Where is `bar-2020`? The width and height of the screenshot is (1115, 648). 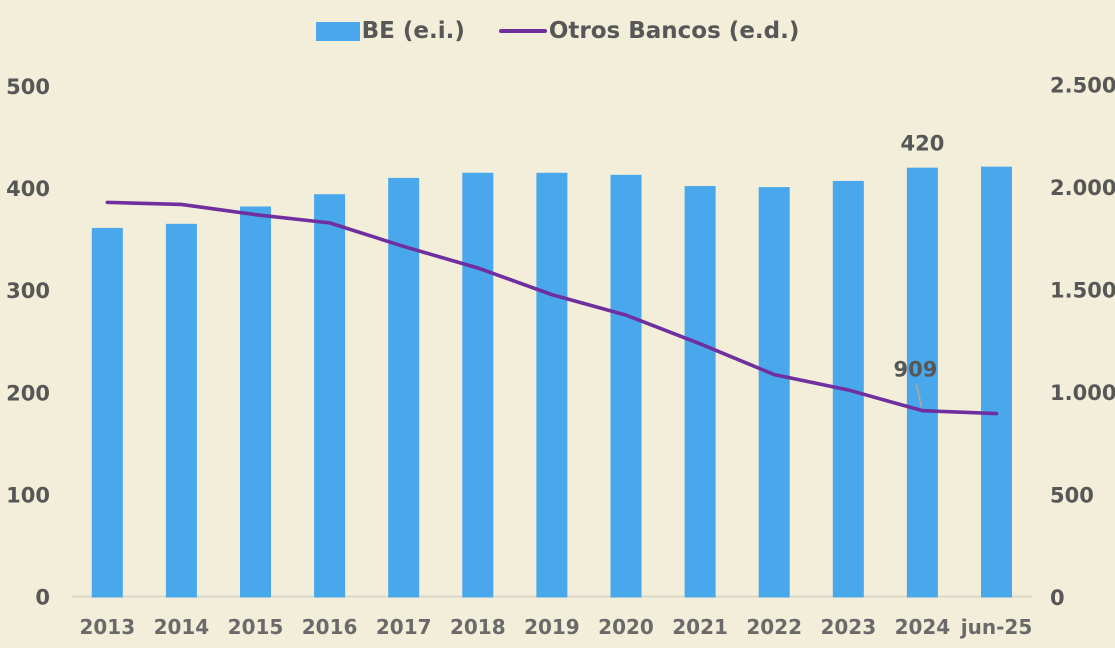 bar-2020 is located at coordinates (626, 386).